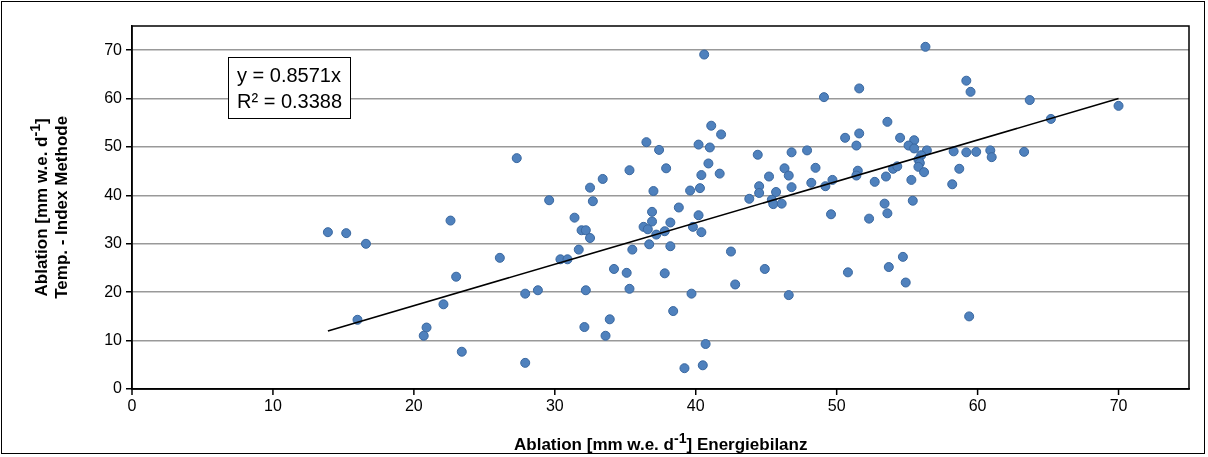 The width and height of the screenshot is (1208, 457). Describe the element at coordinates (290, 101) in the screenshot. I see `annotation: R² = 0.3388` at that location.